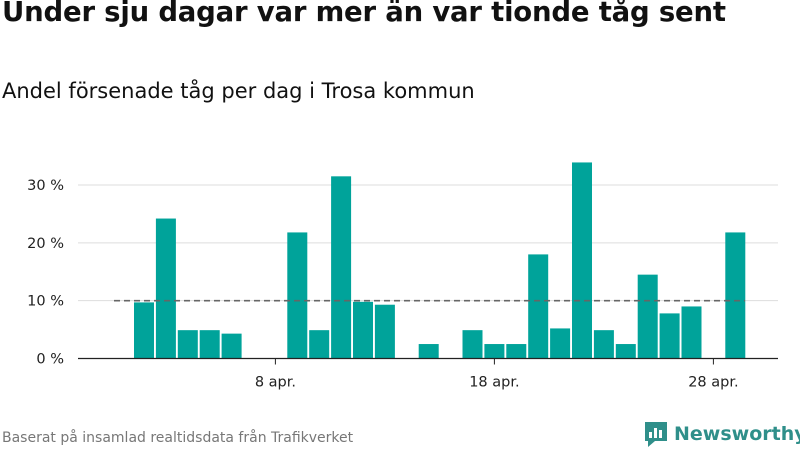  What do you see at coordinates (50, 360) in the screenshot?
I see `y-tick-label: 0 %` at bounding box center [50, 360].